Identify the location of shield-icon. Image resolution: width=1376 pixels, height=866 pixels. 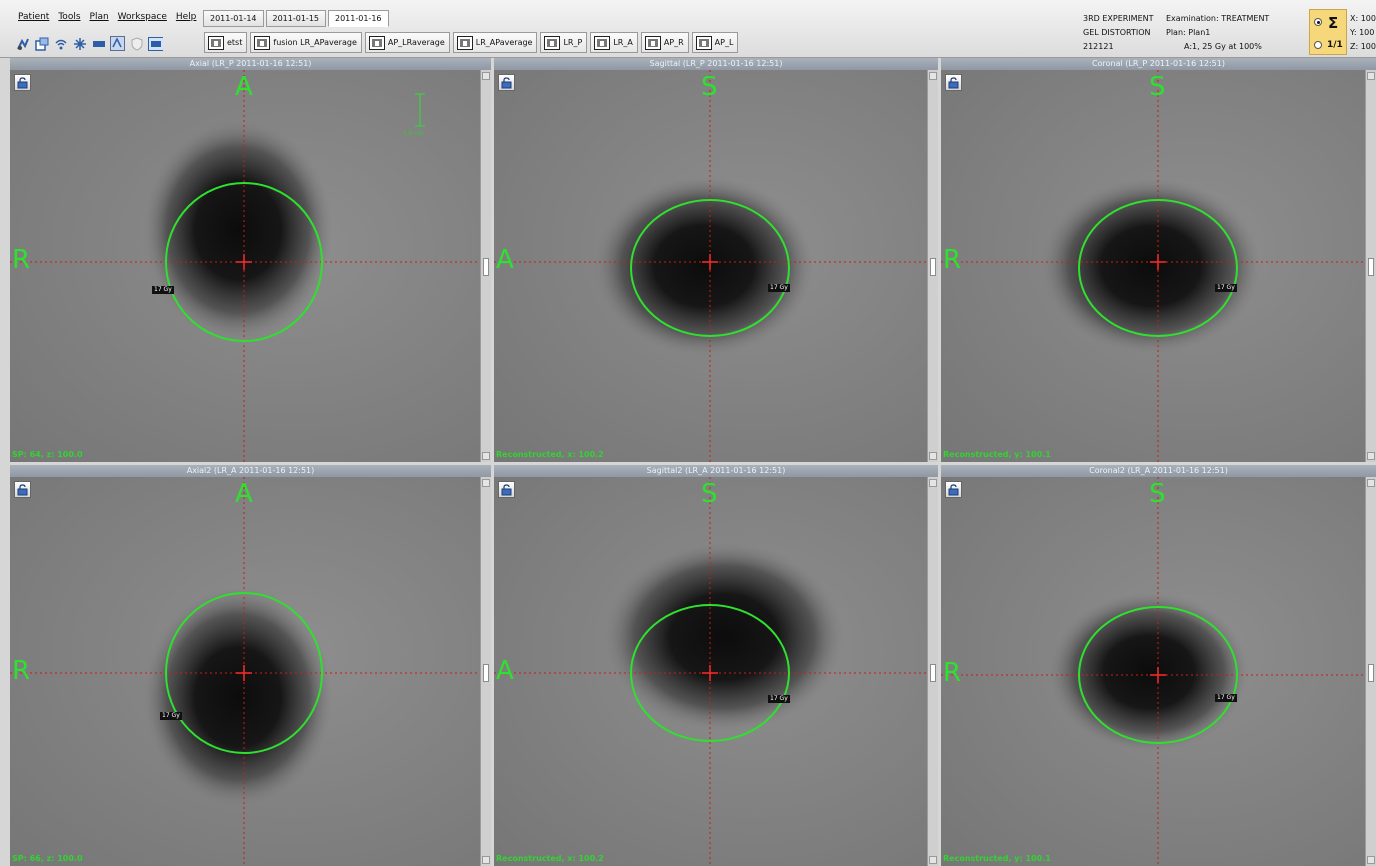
(136, 43).